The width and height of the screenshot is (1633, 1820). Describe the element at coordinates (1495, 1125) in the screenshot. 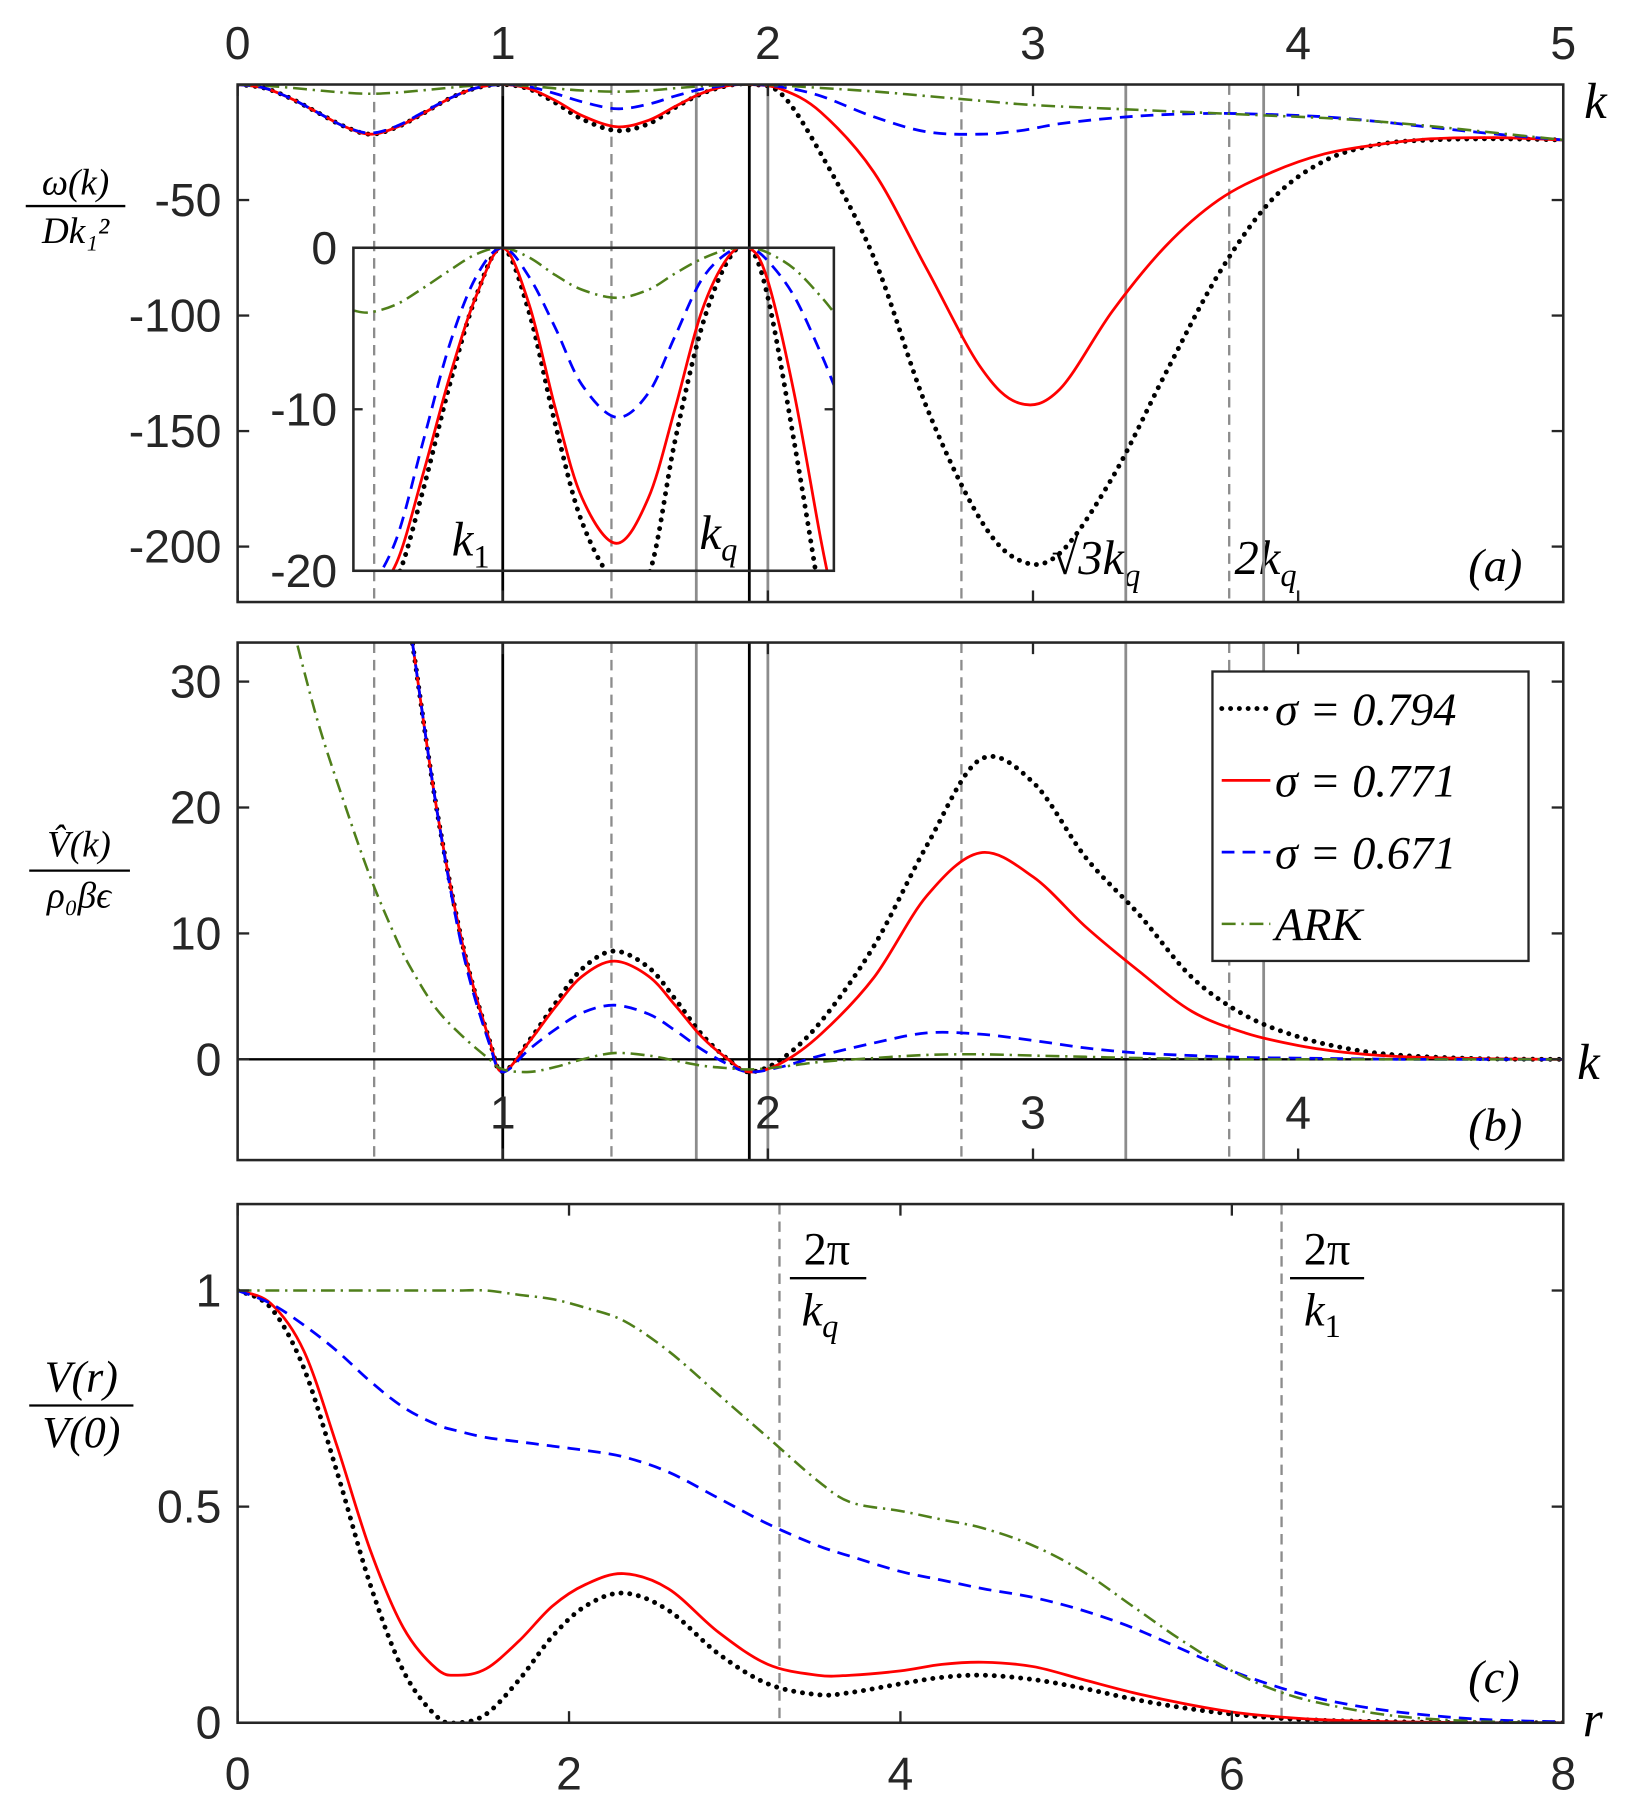

I see `panel-label: (b)` at that location.